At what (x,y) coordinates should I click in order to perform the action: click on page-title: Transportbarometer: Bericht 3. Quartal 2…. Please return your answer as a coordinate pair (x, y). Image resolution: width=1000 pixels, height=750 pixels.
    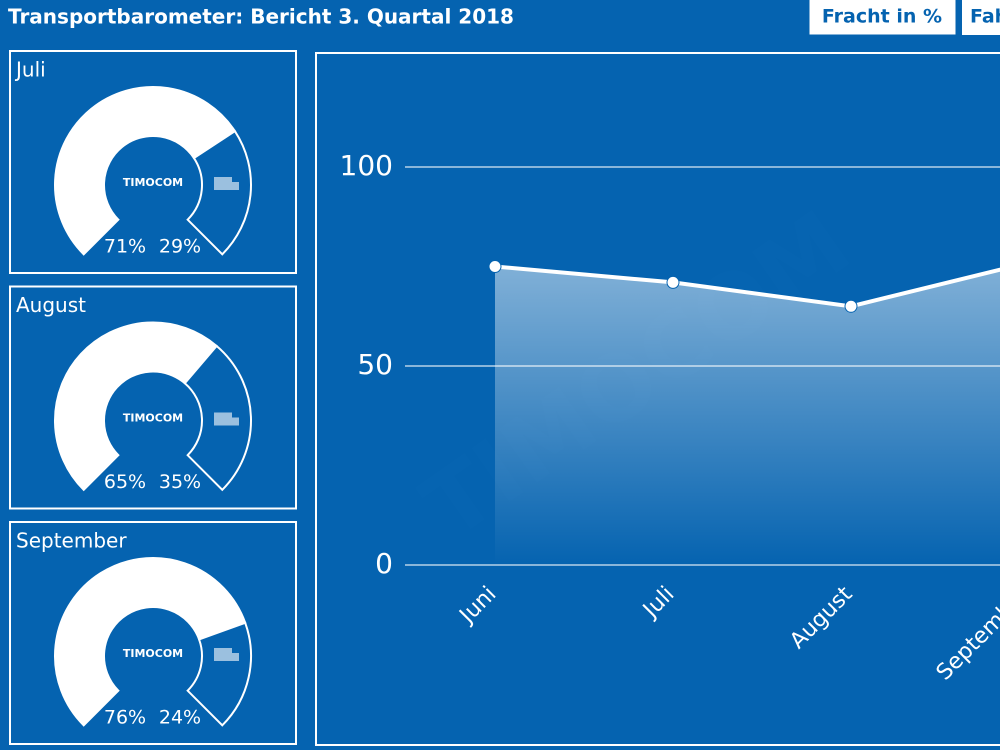
    Looking at the image, I should click on (261, 17).